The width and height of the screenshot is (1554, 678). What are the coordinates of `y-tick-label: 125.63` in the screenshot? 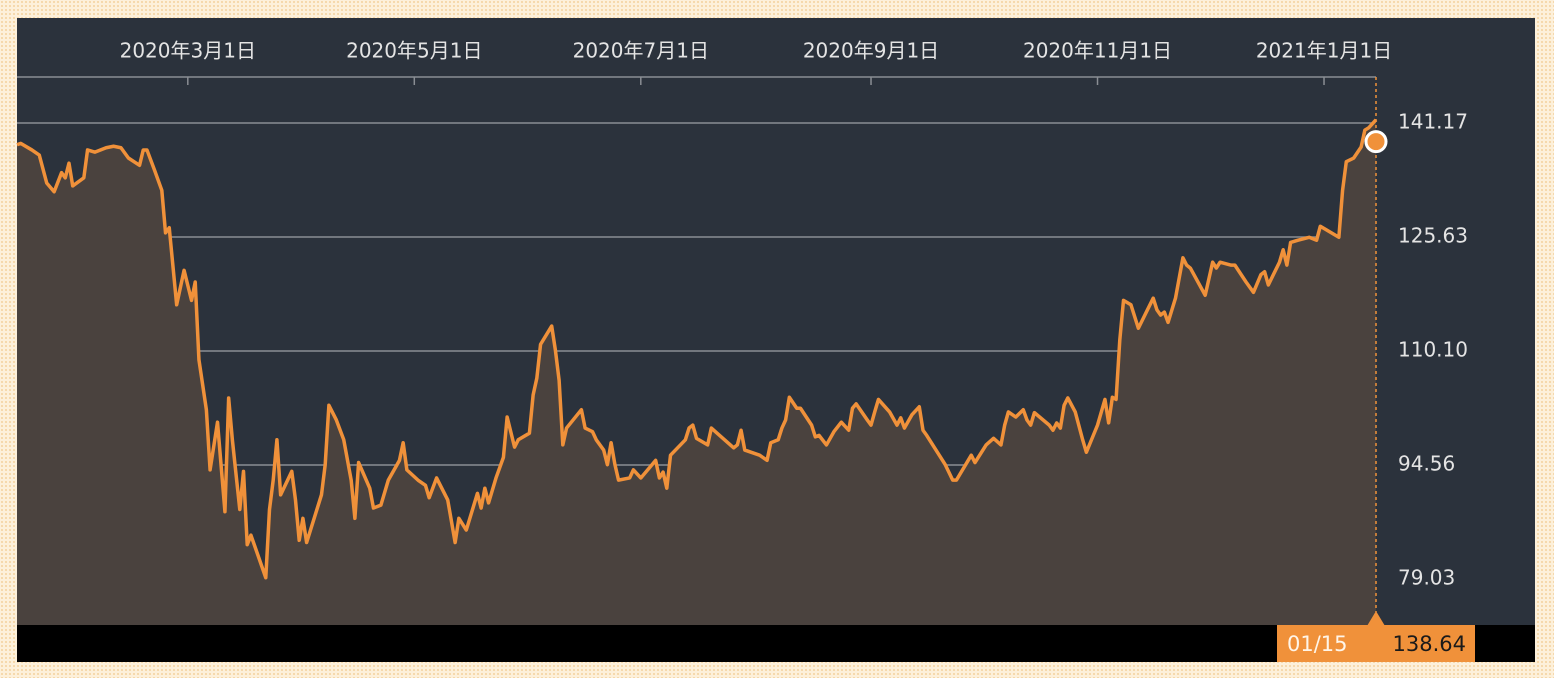 It's located at (1433, 236).